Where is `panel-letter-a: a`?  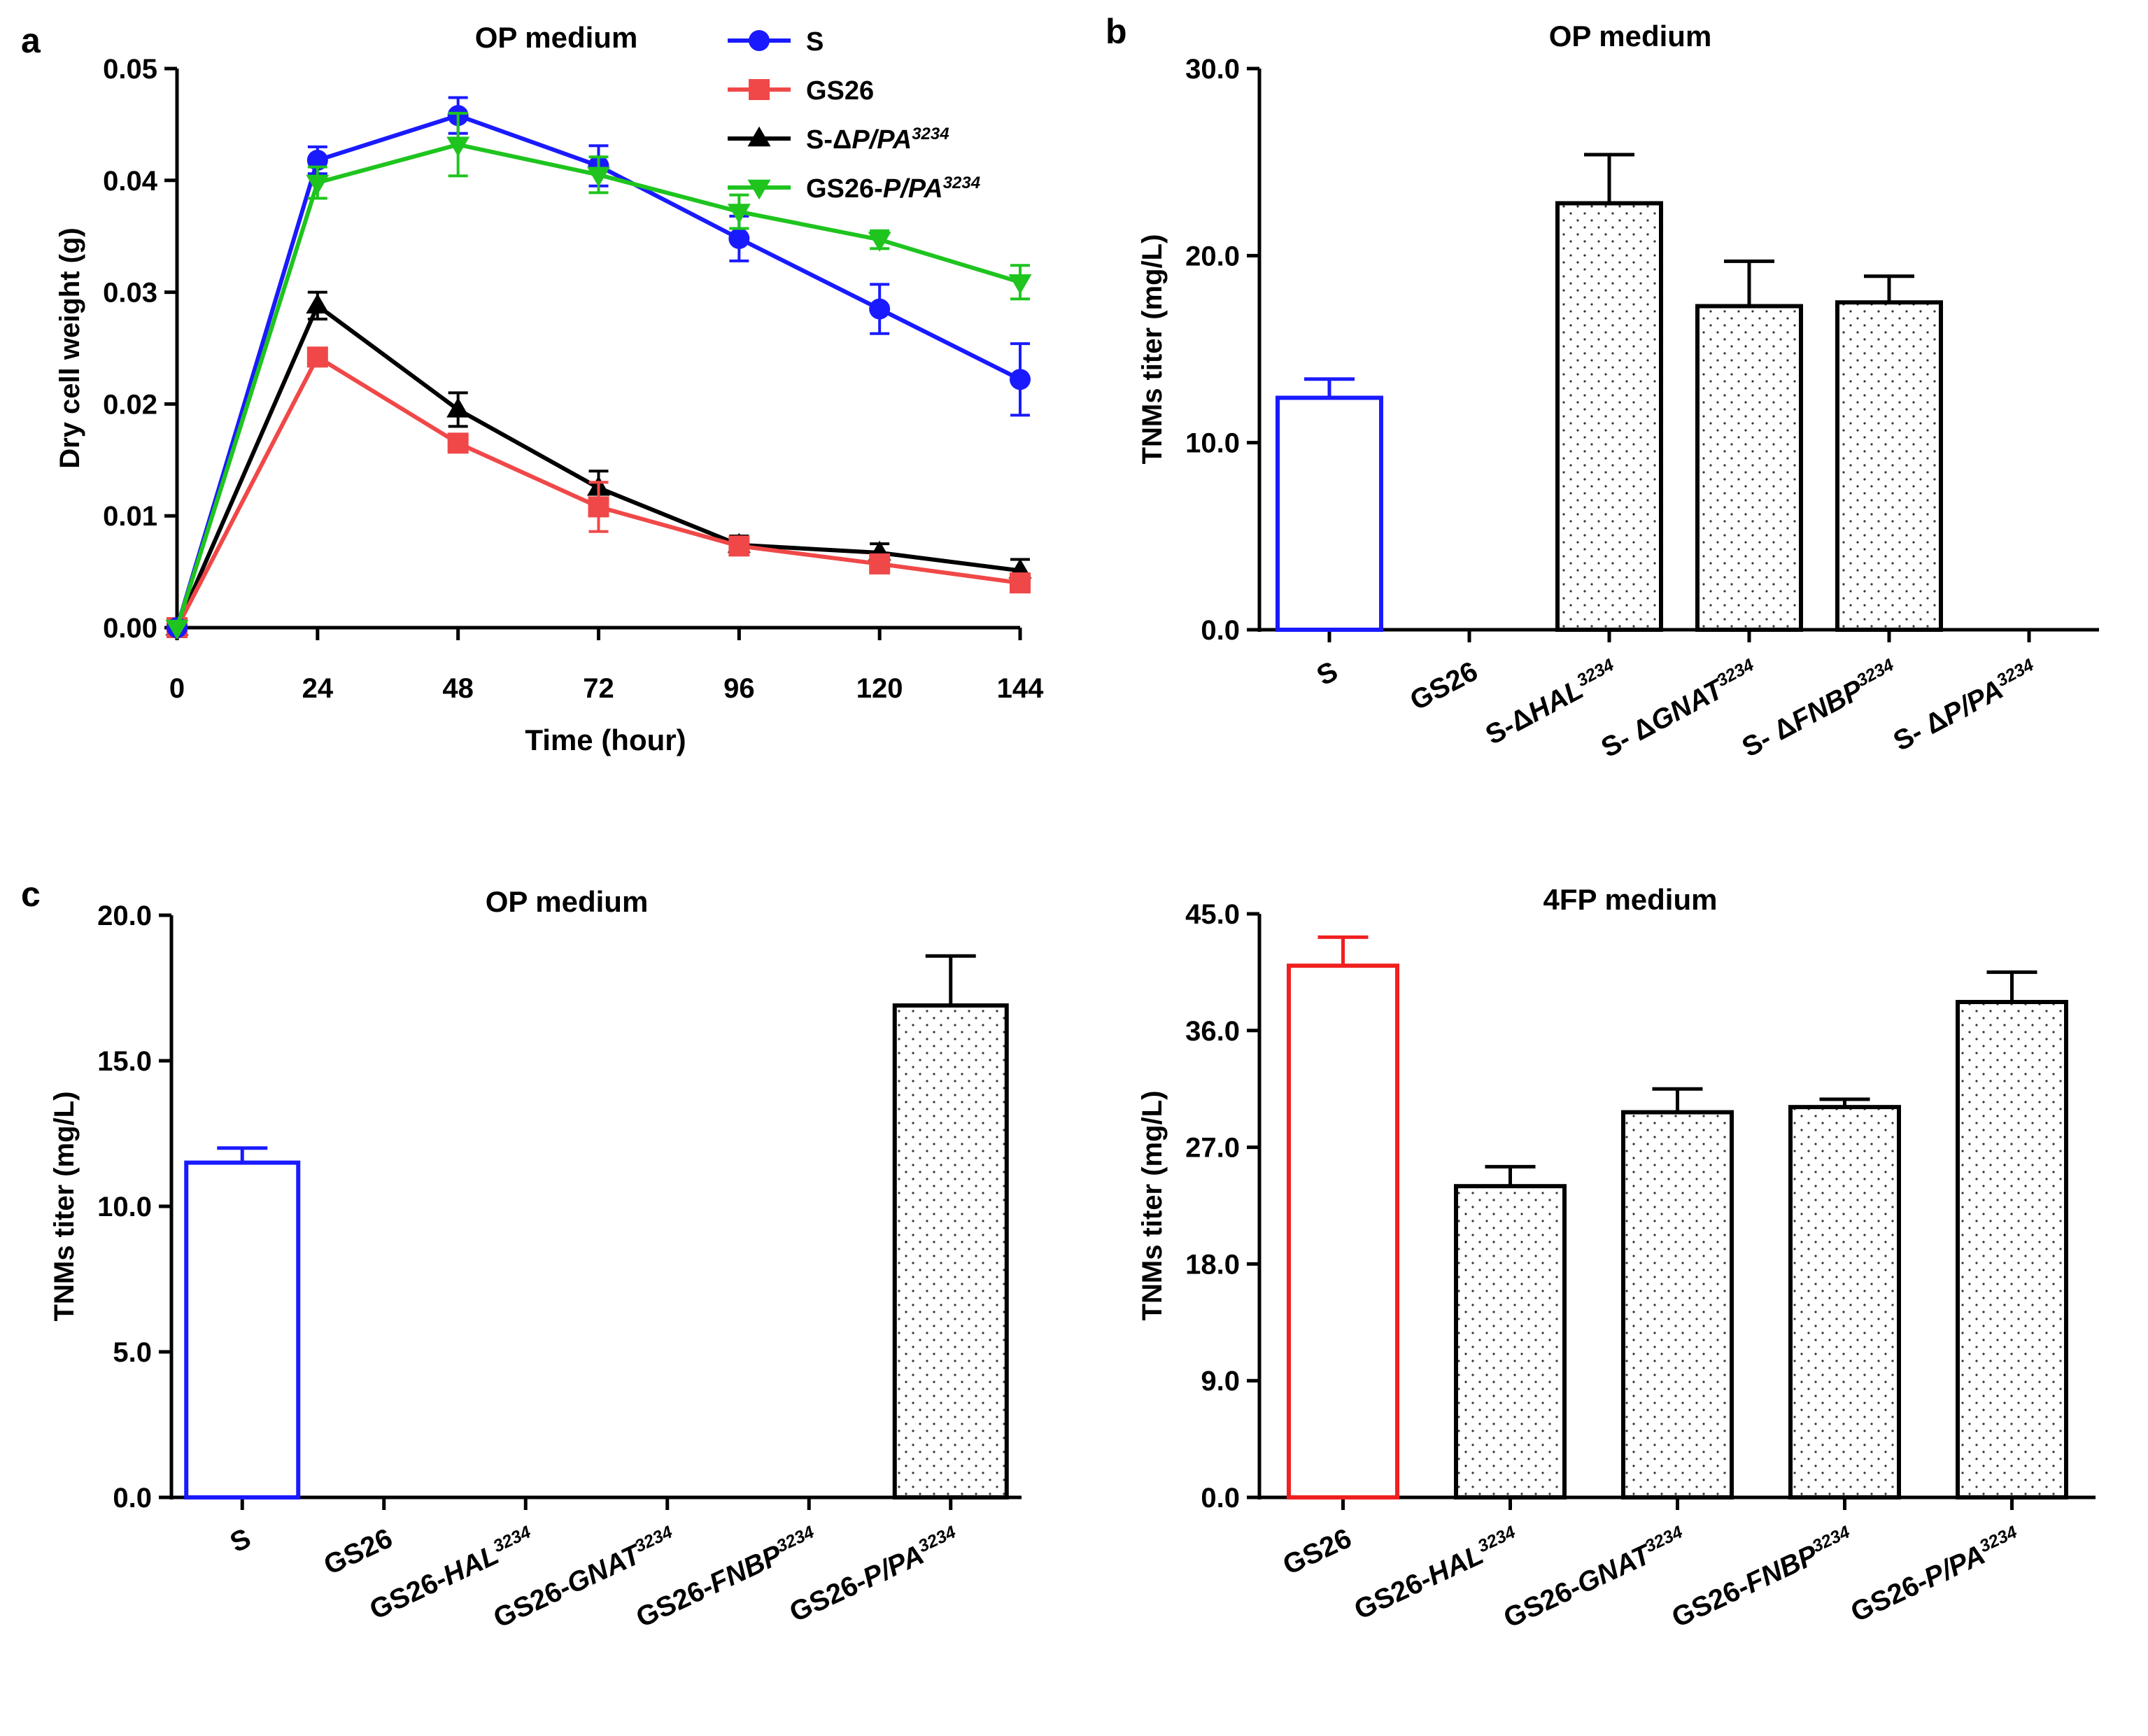 panel-letter-a: a is located at coordinates (31, 40).